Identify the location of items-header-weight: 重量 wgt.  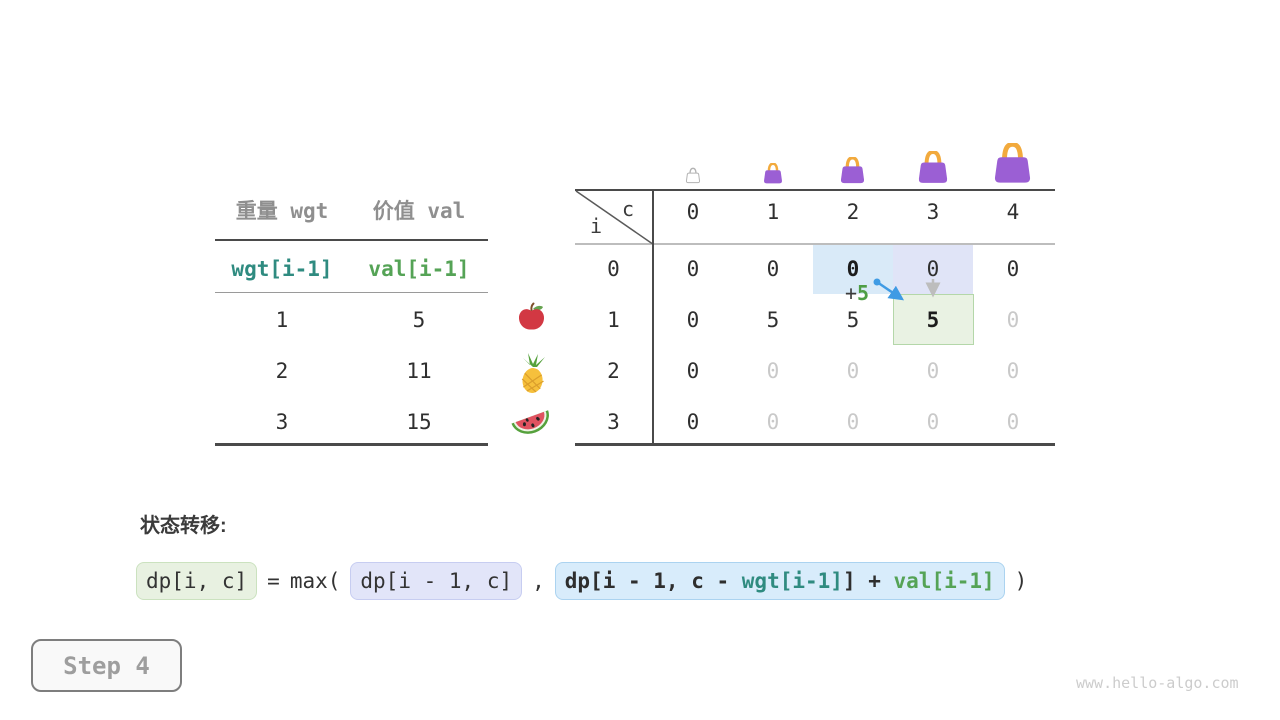
(282, 211).